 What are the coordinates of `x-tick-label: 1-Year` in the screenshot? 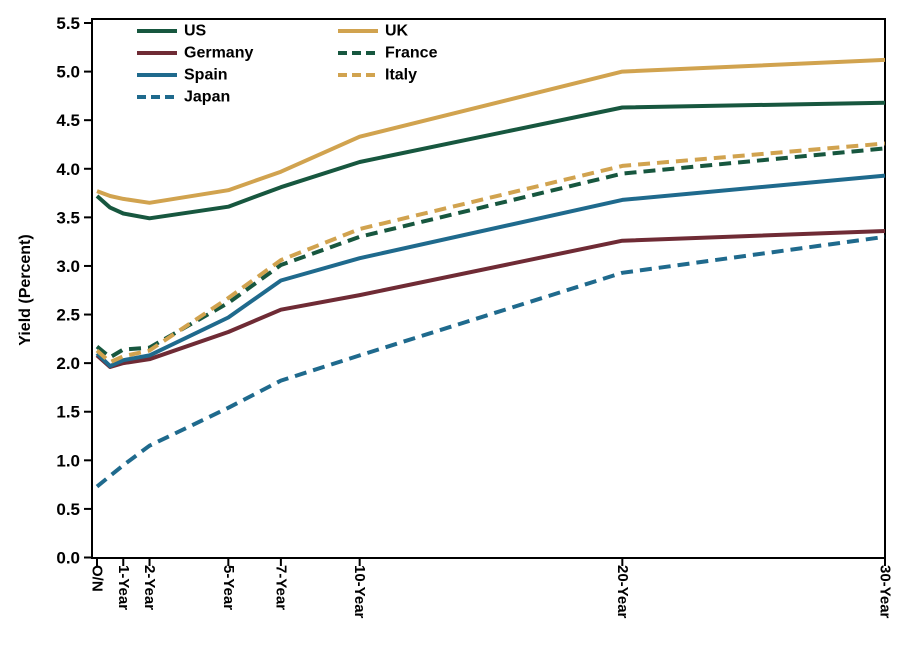 It's located at (123, 587).